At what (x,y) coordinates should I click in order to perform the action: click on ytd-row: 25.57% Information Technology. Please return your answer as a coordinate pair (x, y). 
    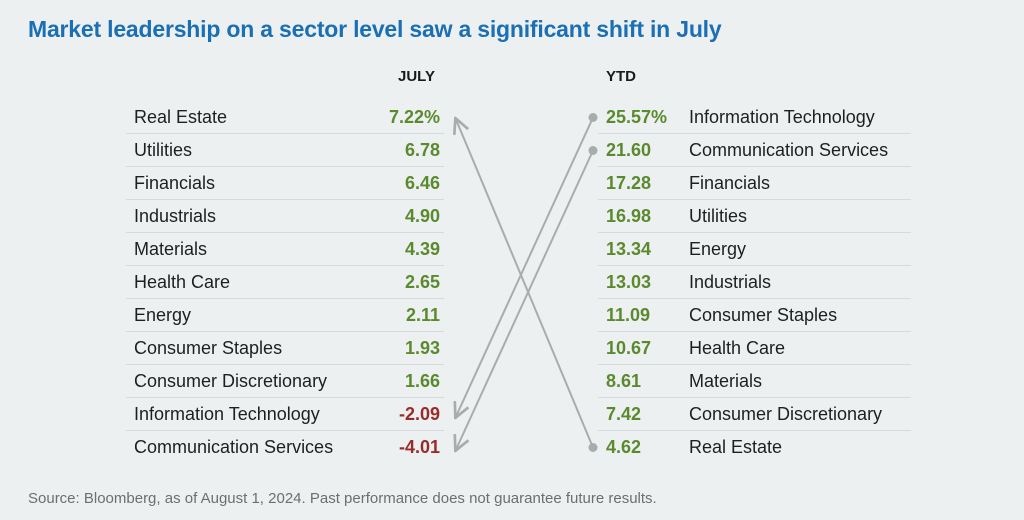
    Looking at the image, I should click on (754, 117).